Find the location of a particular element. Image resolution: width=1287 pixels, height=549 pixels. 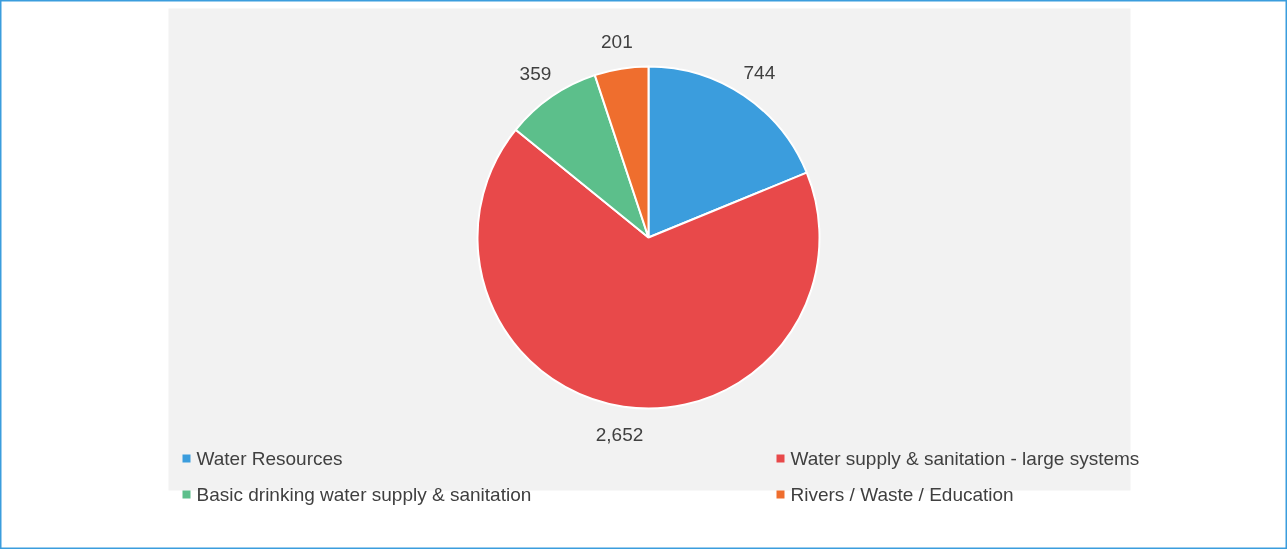

data-label: 359 is located at coordinates (535, 74).